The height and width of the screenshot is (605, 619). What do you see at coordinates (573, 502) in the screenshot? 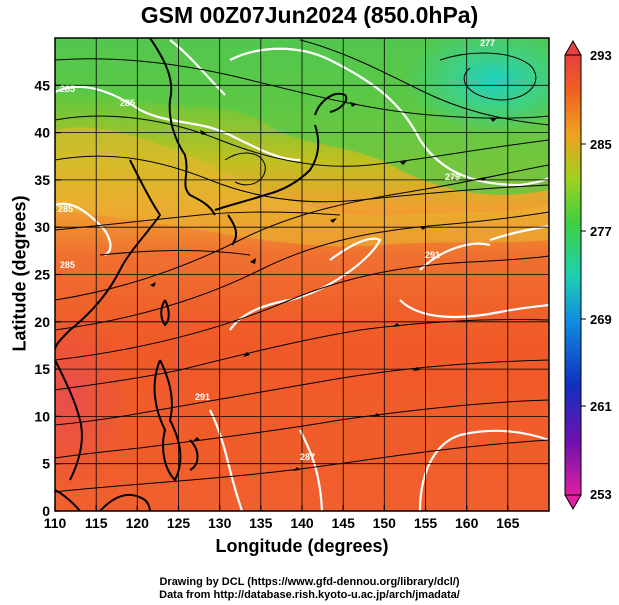
I see `colorbar-bottom-arrow` at bounding box center [573, 502].